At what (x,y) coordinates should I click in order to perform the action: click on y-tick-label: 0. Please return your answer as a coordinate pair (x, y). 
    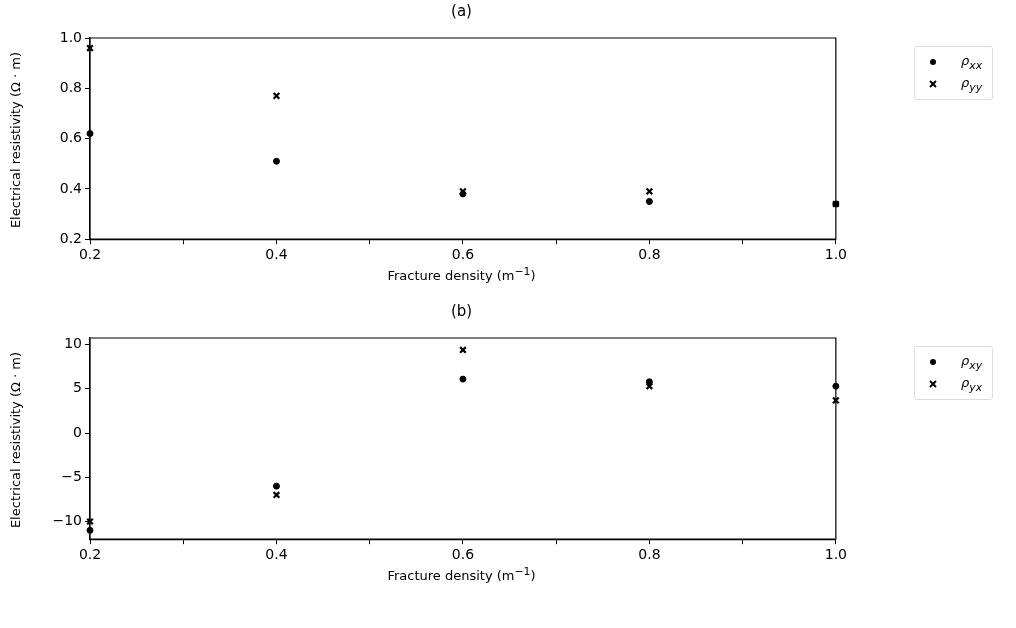
    Looking at the image, I should click on (77, 431).